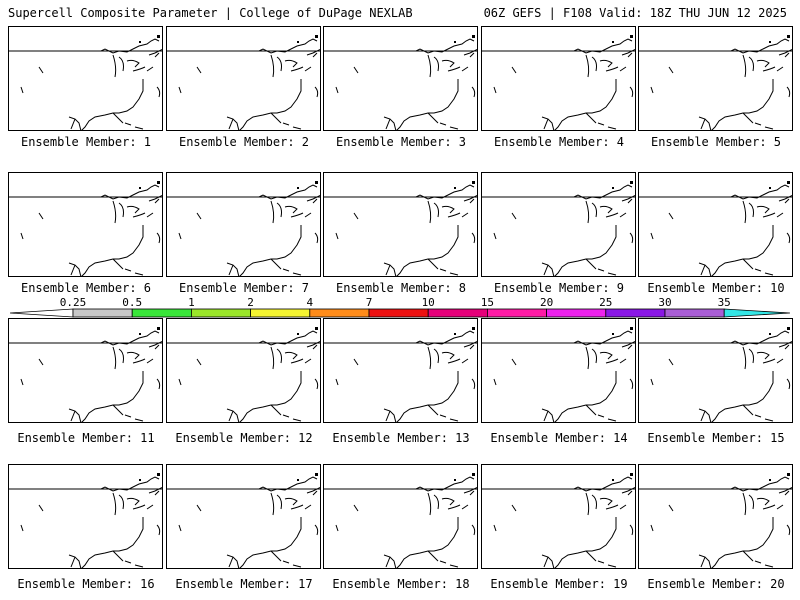  I want to click on colorbar-tick-label: 15, so click(487, 302).